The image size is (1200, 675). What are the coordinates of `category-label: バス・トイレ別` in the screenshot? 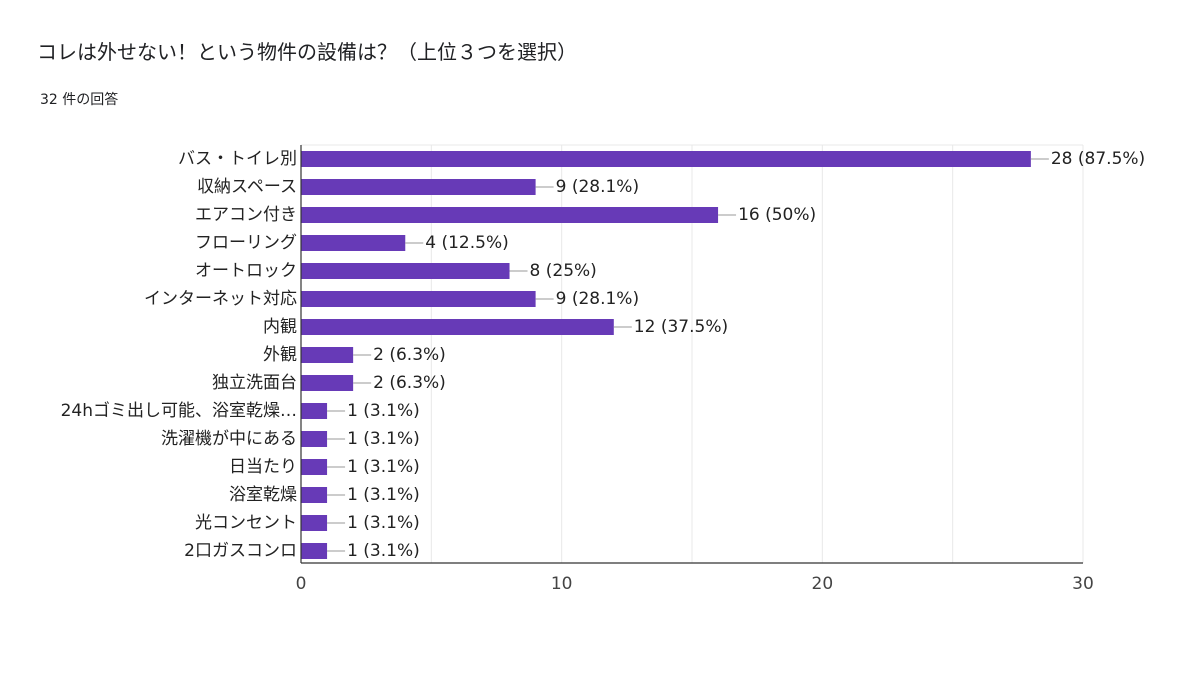 It's located at (237, 159).